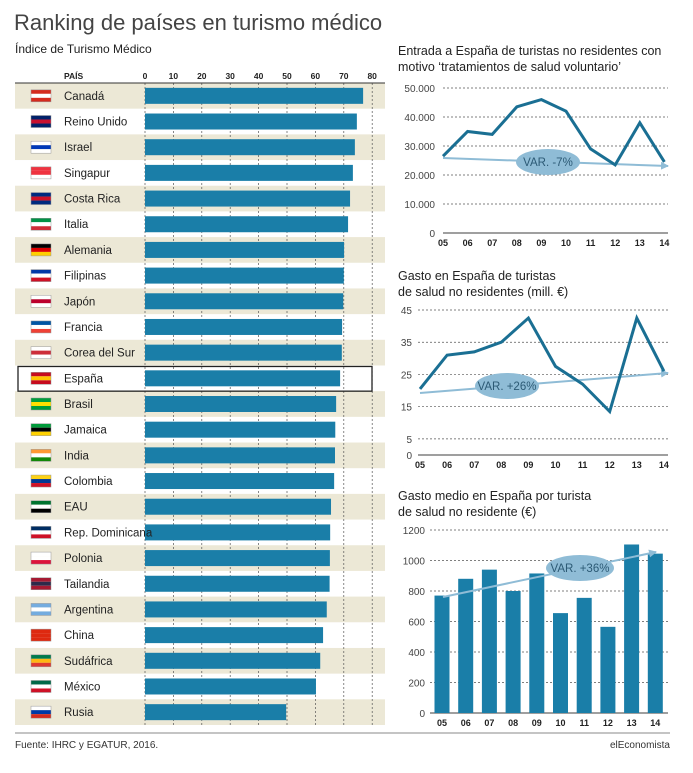 The width and height of the screenshot is (693, 773). Describe the element at coordinates (88, 251) in the screenshot. I see `country-label: Alemania` at that location.